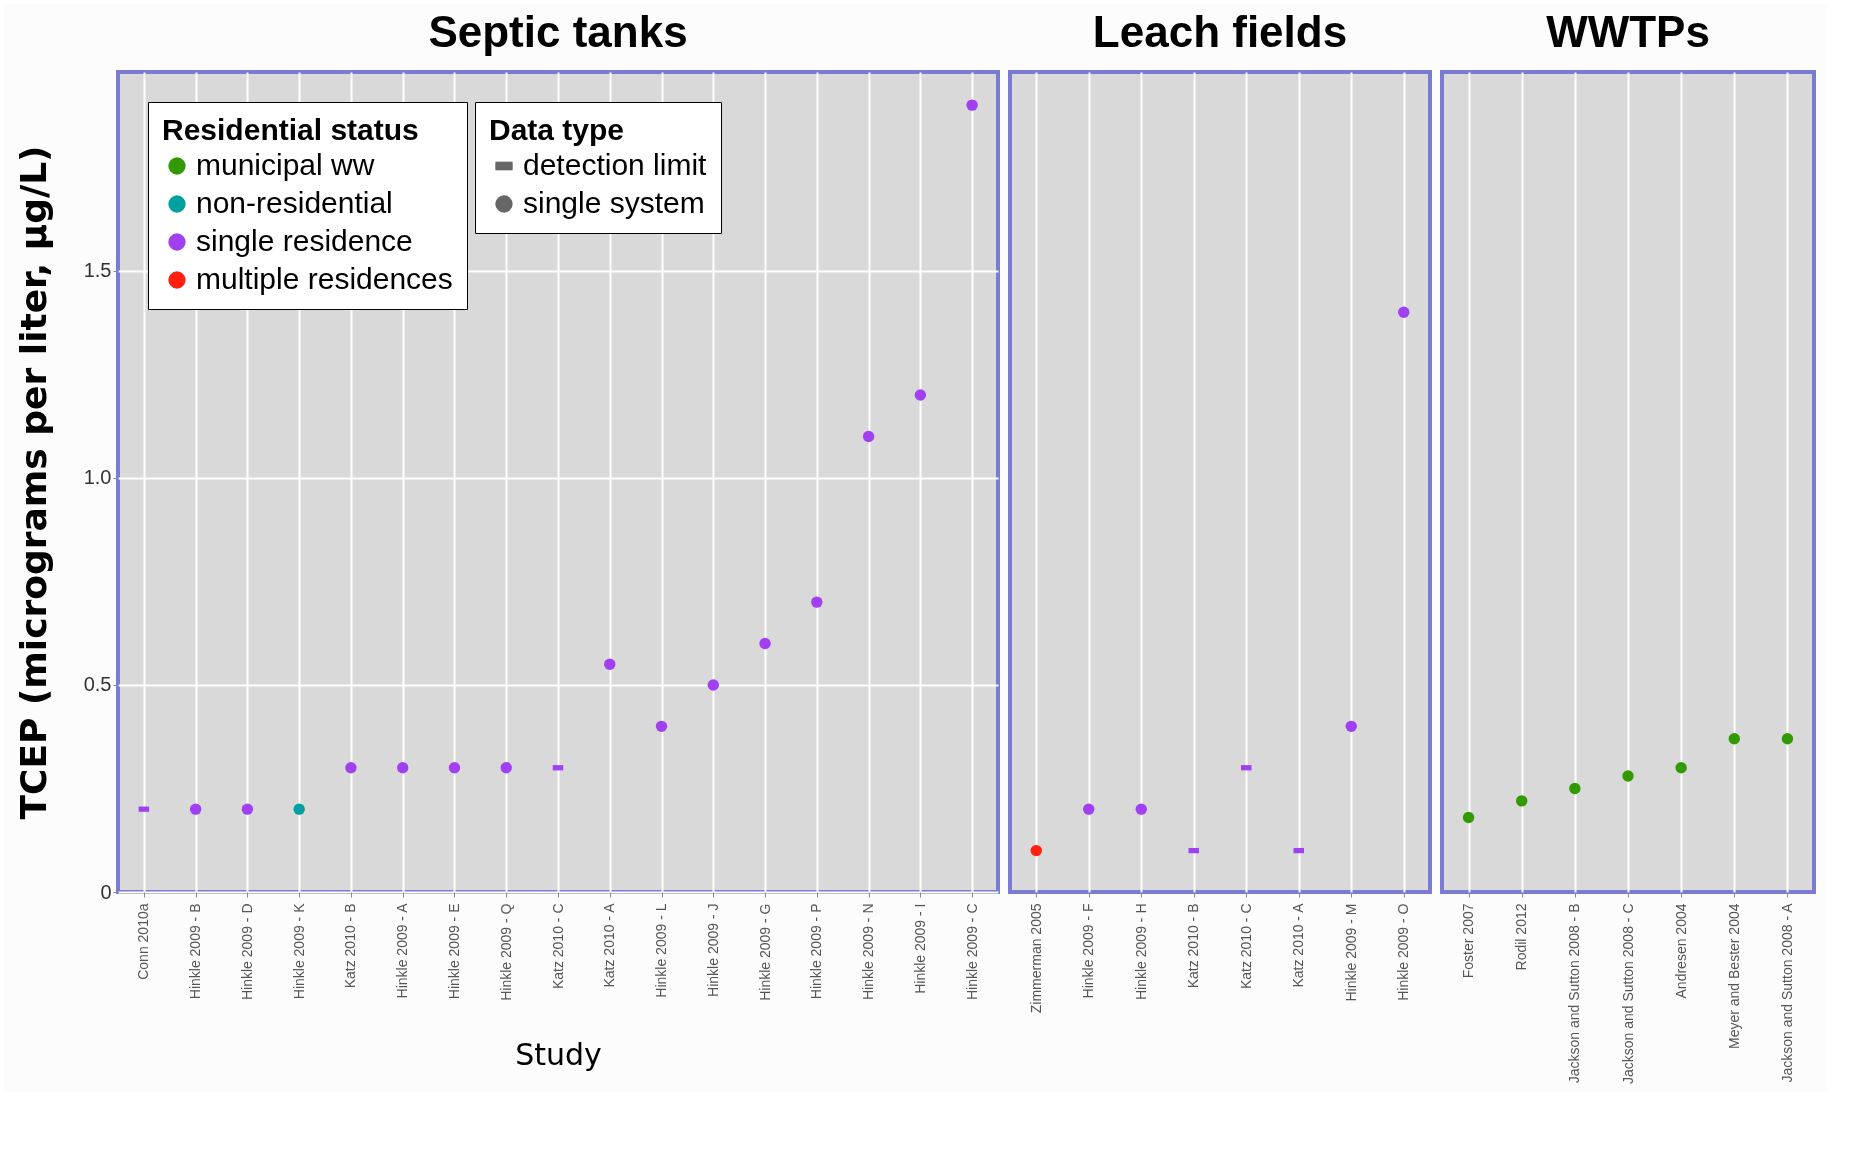 This screenshot has height=1149, width=1858. What do you see at coordinates (1468, 941) in the screenshot?
I see `x-tick-label: Foster 2007` at bounding box center [1468, 941].